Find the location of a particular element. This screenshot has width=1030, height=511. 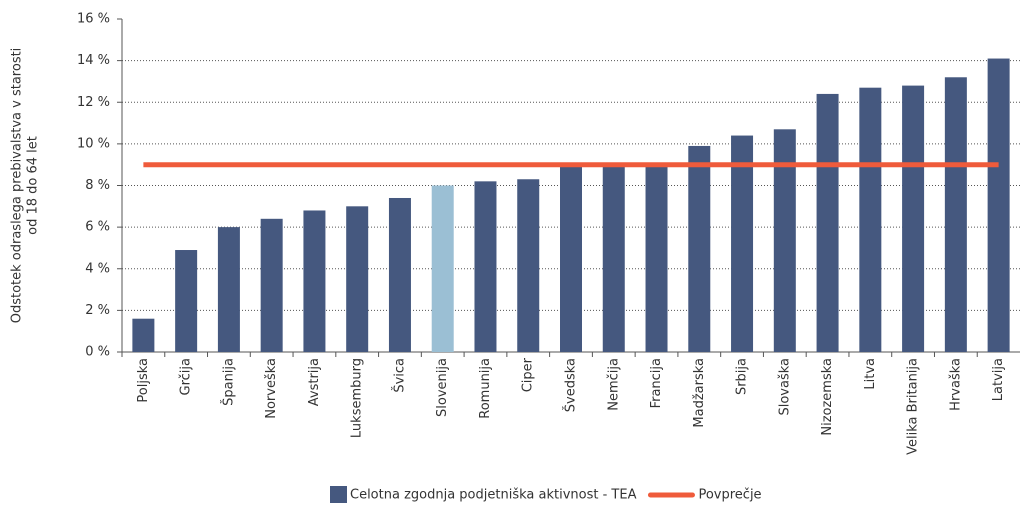

legend-swatch is located at coordinates (338, 494).